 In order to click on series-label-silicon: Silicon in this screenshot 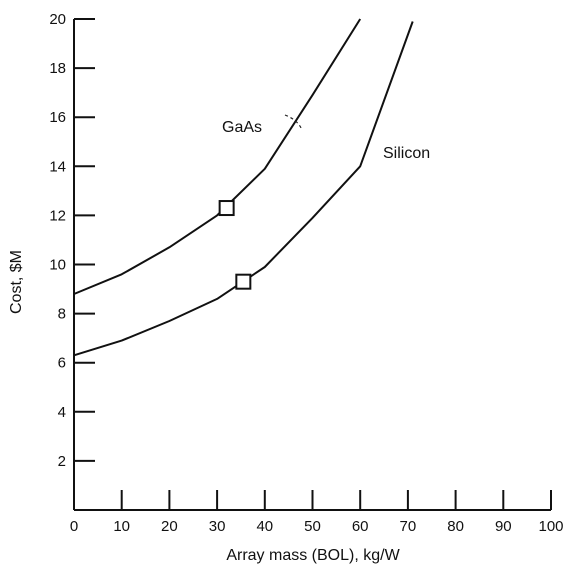, I will do `click(406, 153)`.